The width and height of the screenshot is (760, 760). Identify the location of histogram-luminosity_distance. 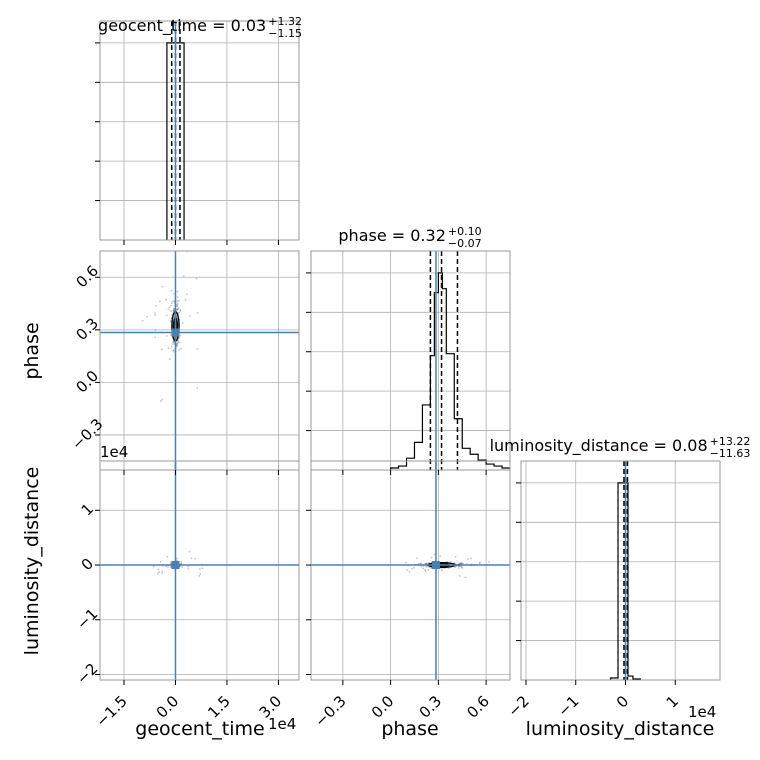
(625, 581).